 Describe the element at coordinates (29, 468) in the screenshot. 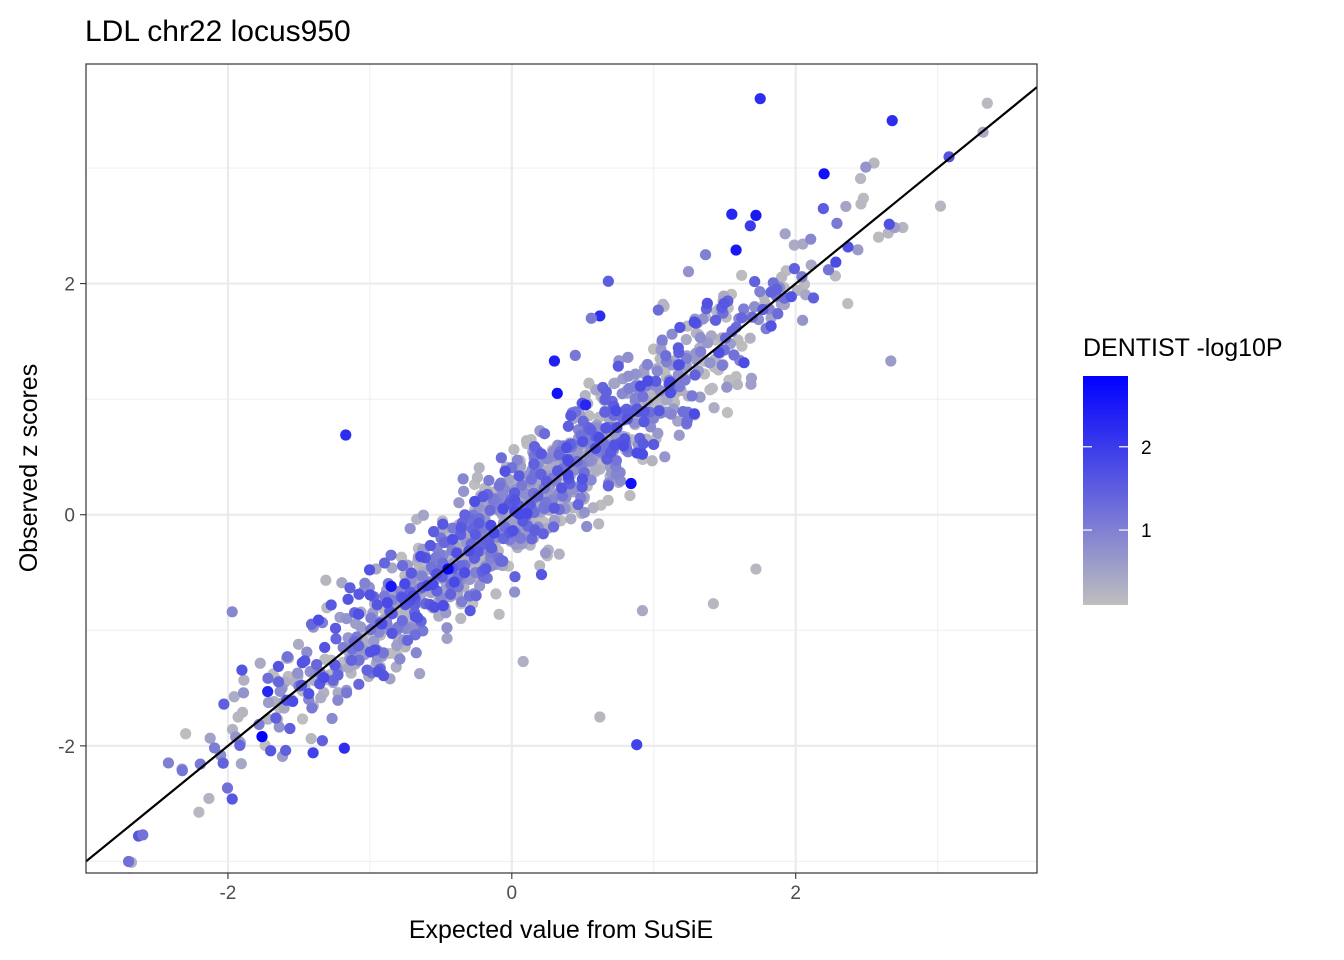

I see `y-axis-title: Observed z scores` at that location.